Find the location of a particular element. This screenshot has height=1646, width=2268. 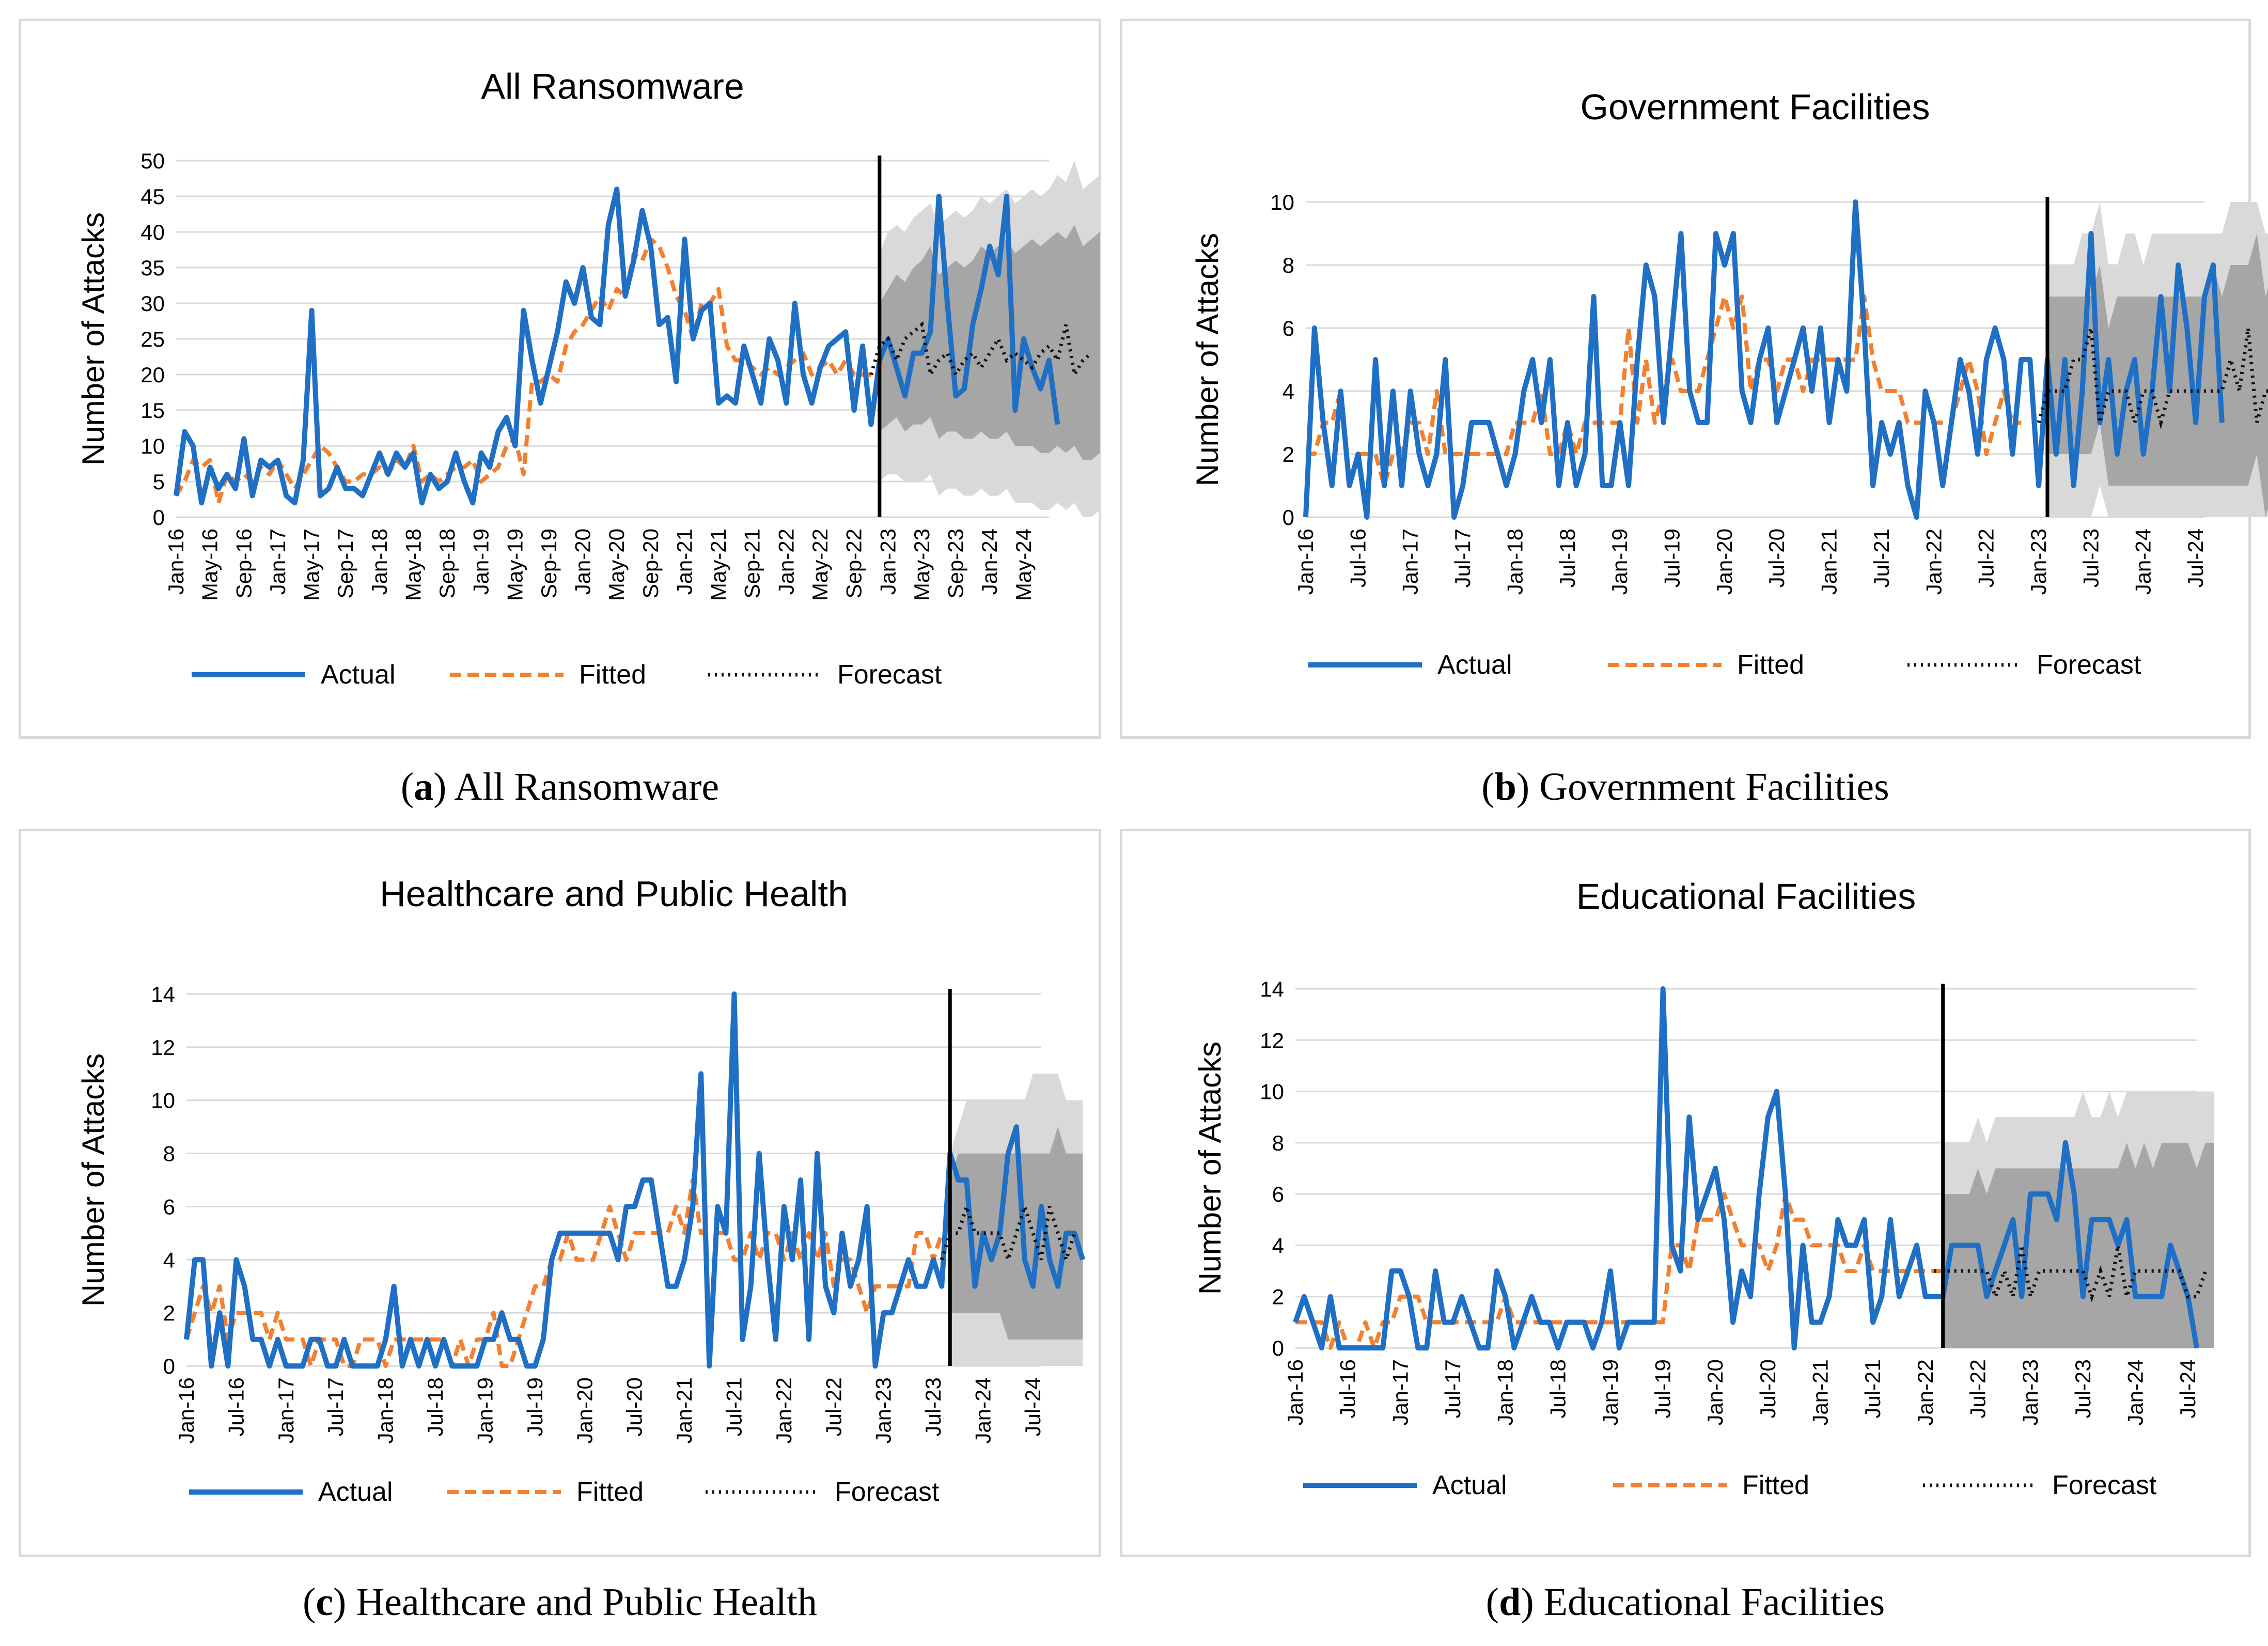

chart-c-legend-label: Forecast is located at coordinates (888, 1492).